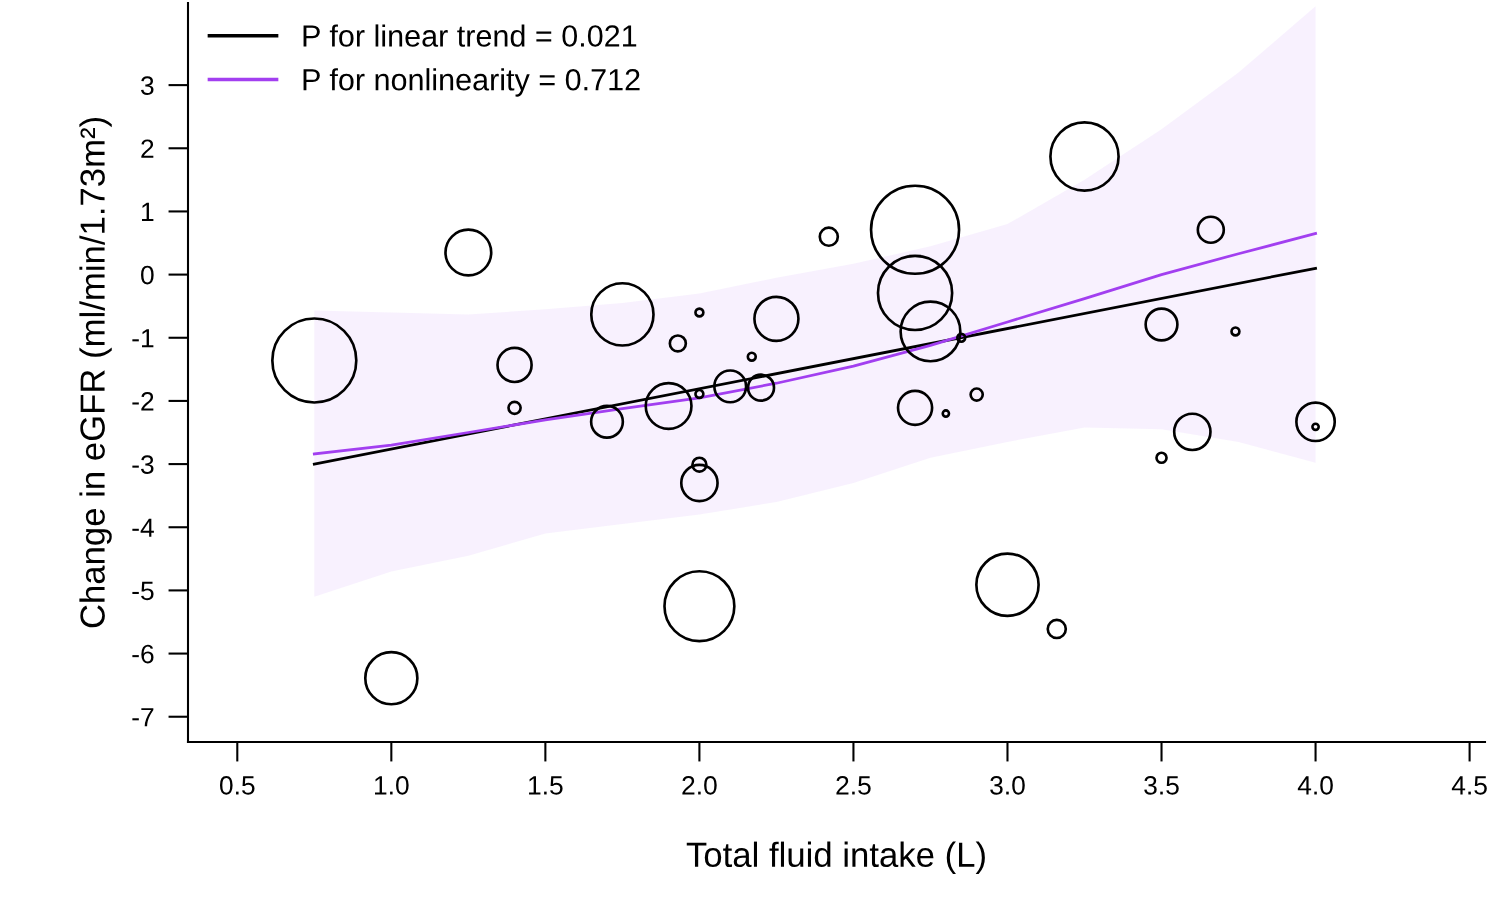 This screenshot has height=907, width=1494. Describe the element at coordinates (143, 654) in the screenshot. I see `y-tick-label: -6` at that location.